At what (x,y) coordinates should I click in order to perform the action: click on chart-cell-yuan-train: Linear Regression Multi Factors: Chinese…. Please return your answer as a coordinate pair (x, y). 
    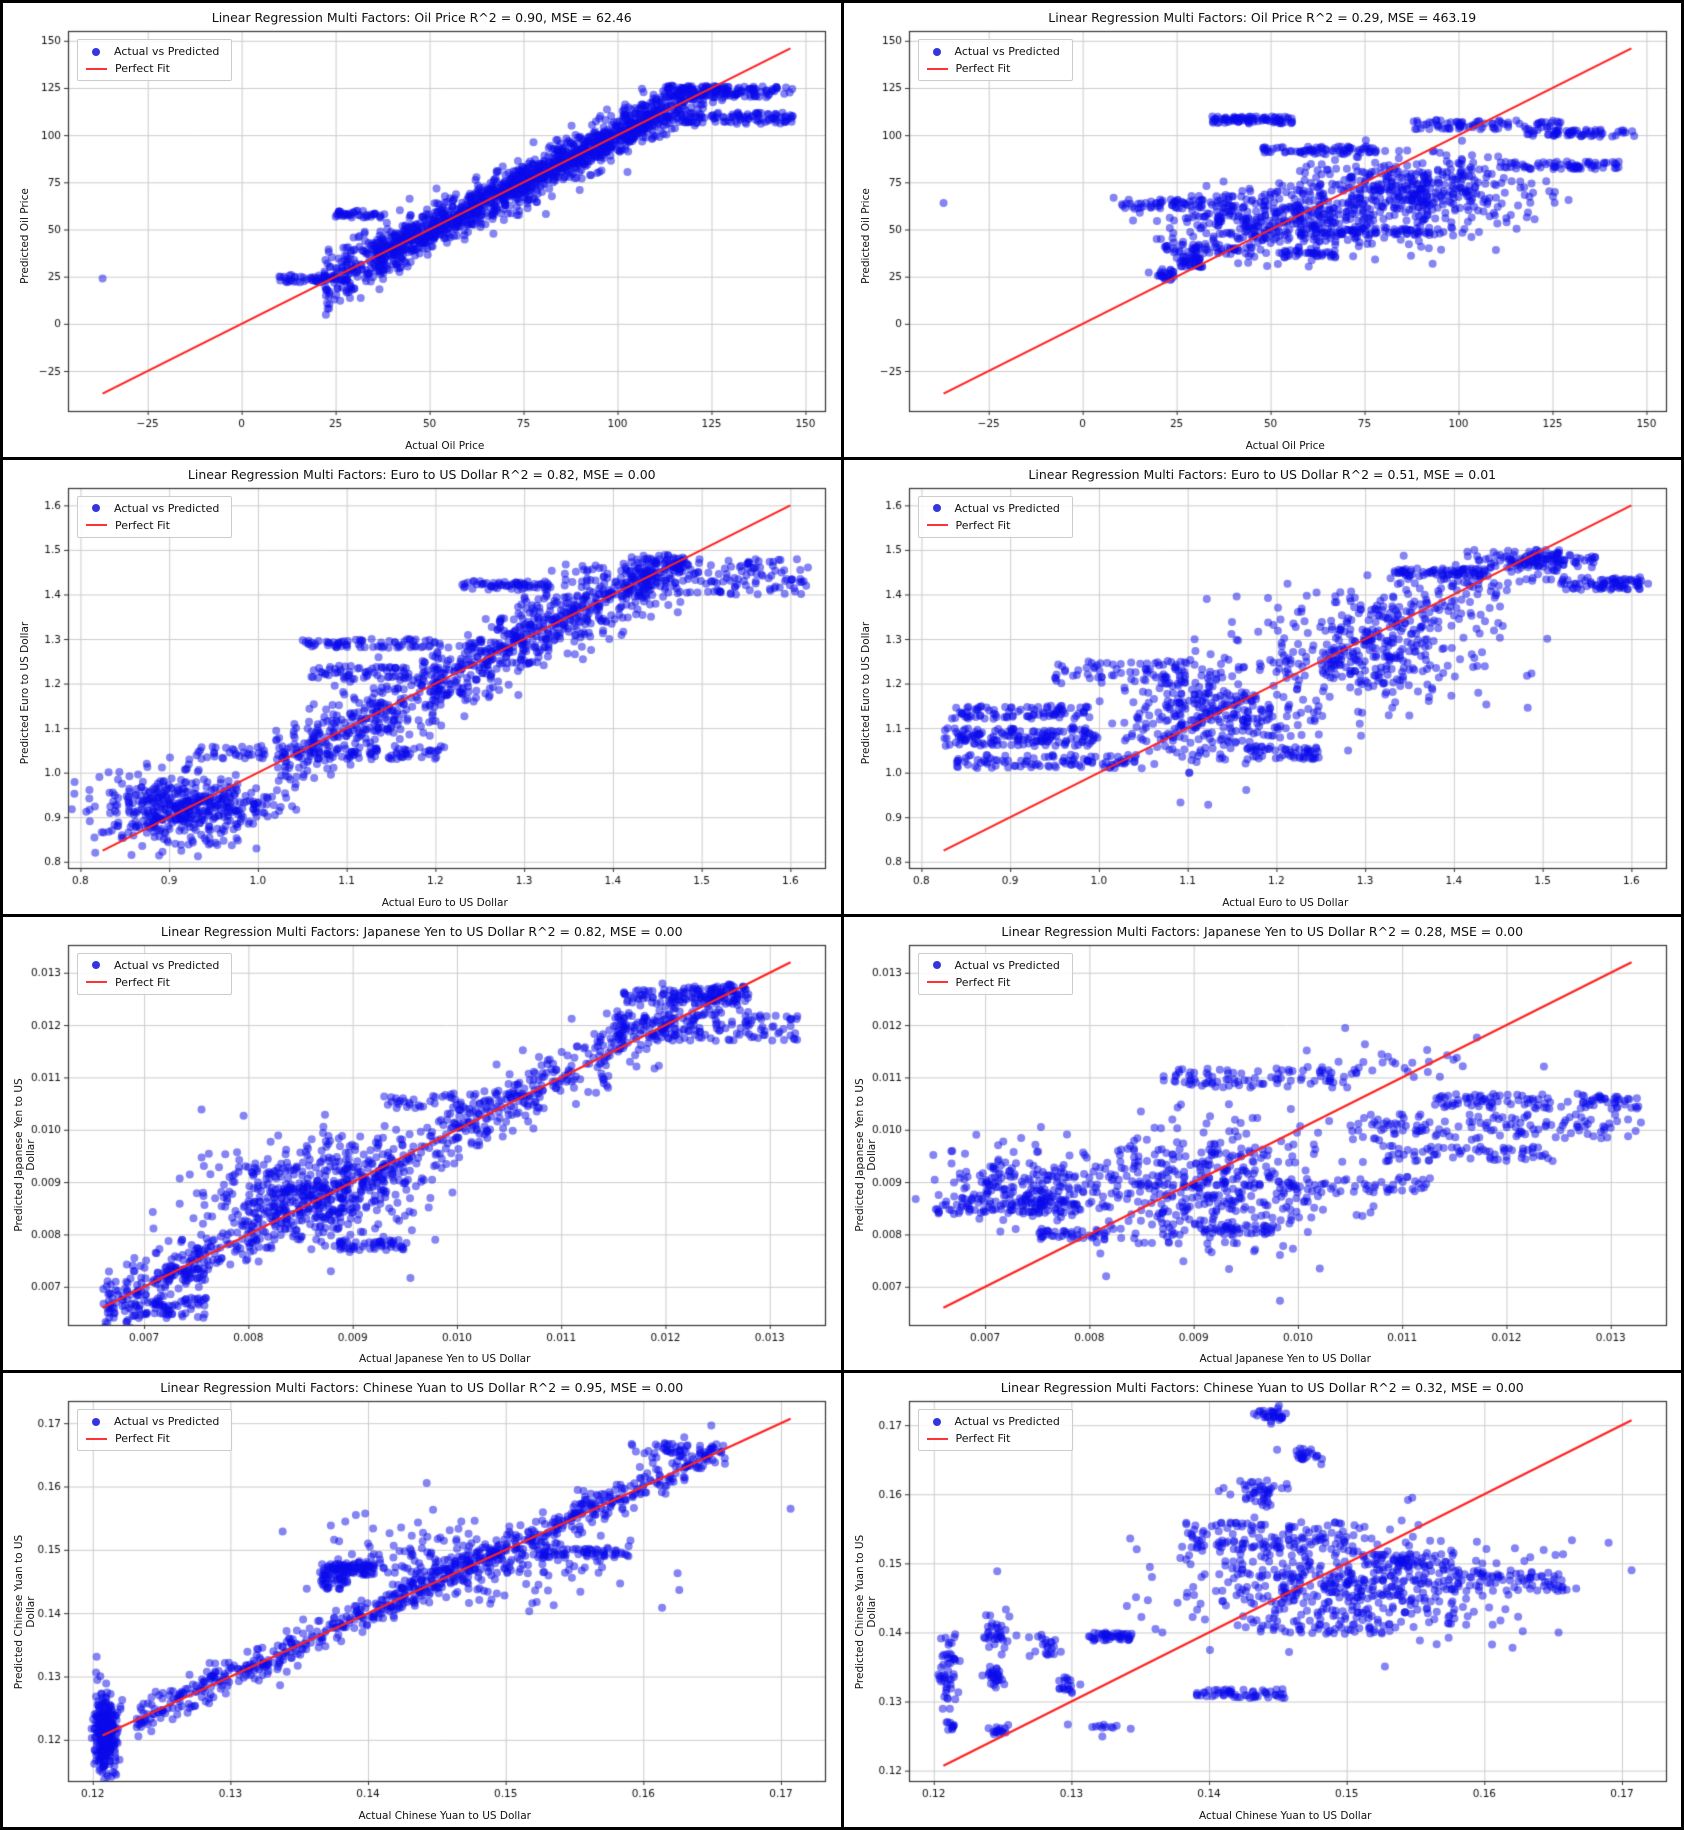
    Looking at the image, I should click on (422, 1600).